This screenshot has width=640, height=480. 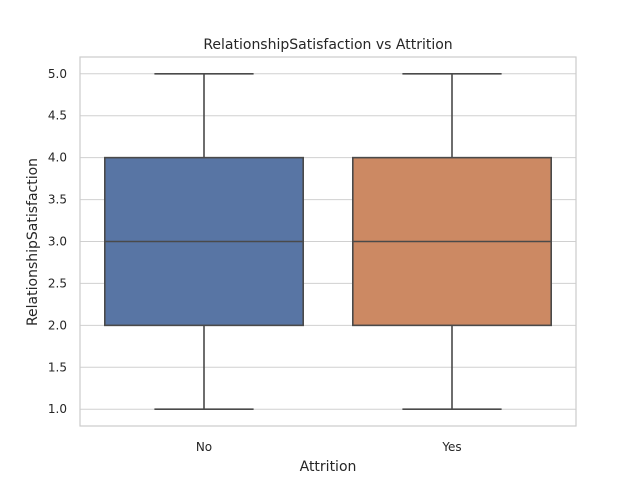 I want to click on y-tick-labels: 1.0 1.5 2.0 2.5 3.0 3.5 4.0 4.5 5.0, so click(x=57, y=241).